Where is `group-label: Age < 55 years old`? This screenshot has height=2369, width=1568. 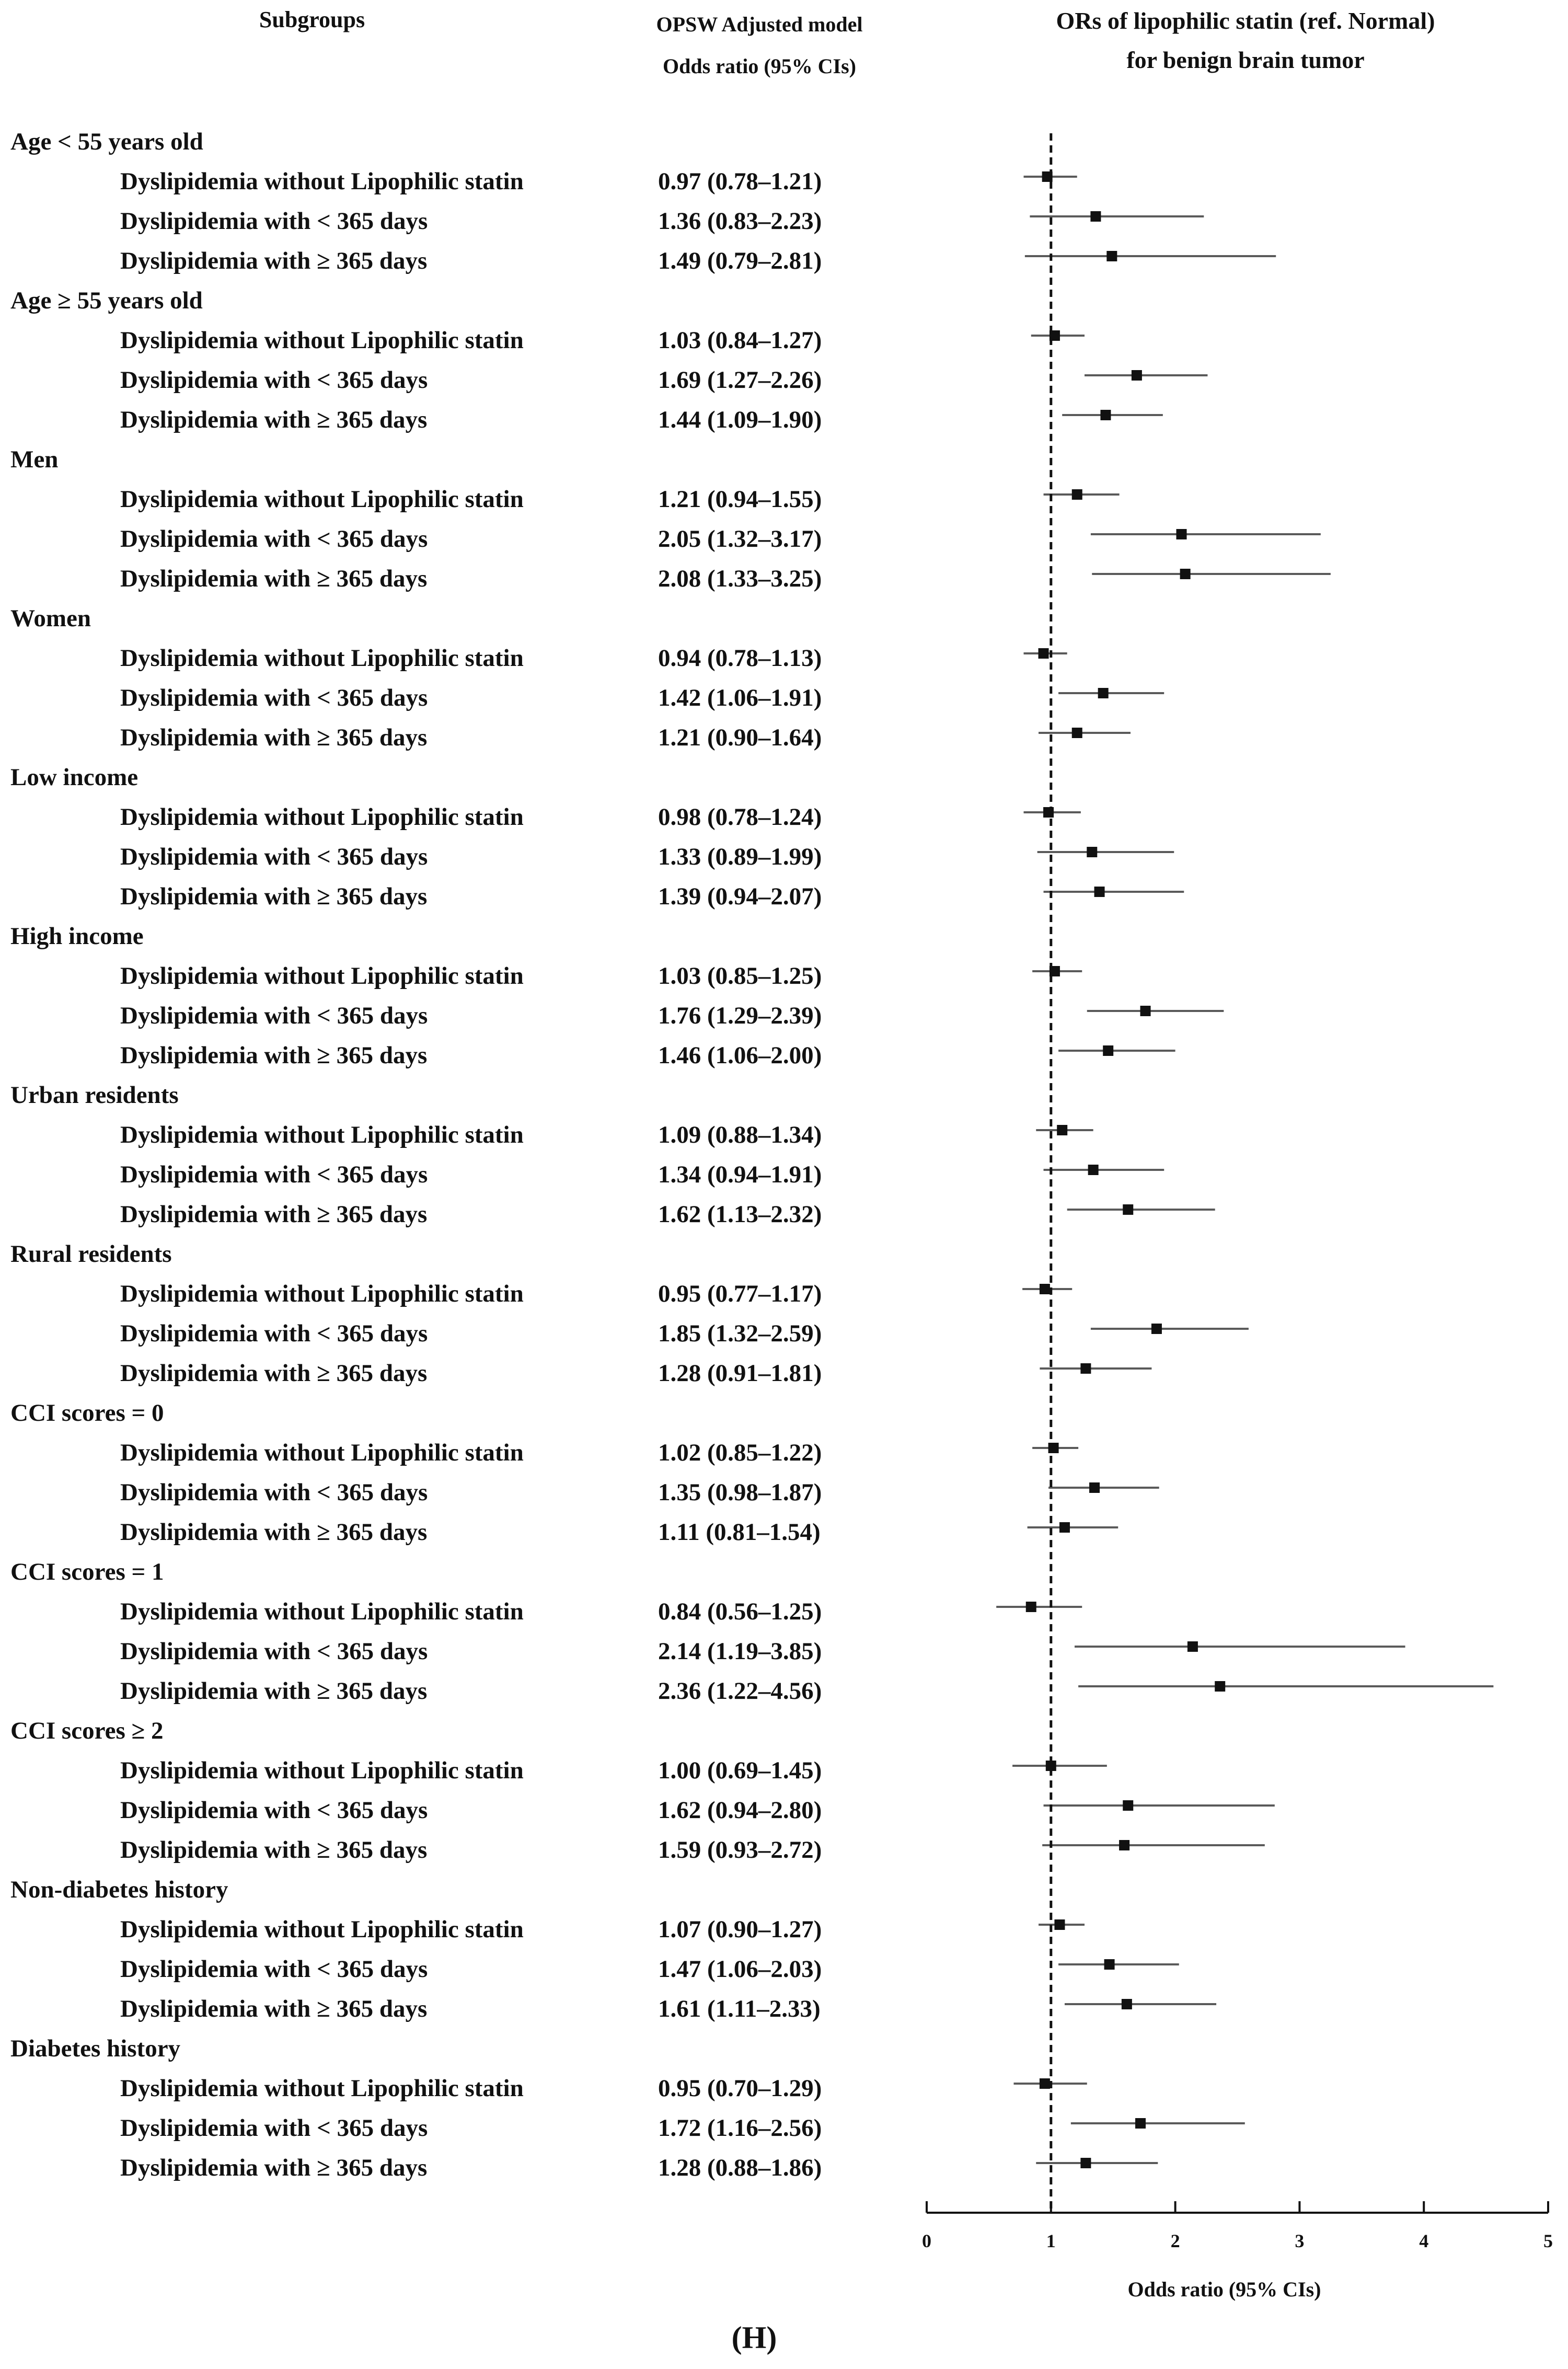
group-label: Age < 55 years old is located at coordinates (106, 141).